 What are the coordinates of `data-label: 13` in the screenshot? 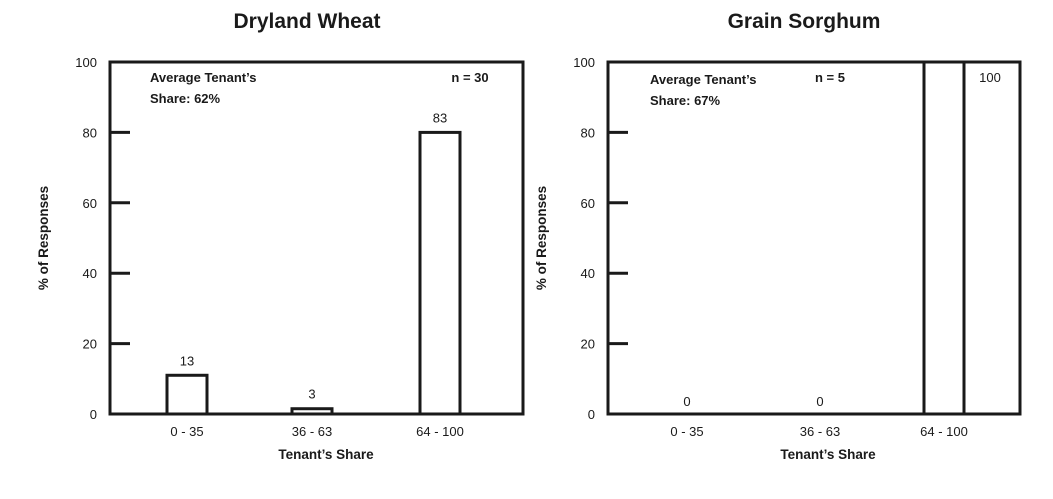 It's located at (187, 360).